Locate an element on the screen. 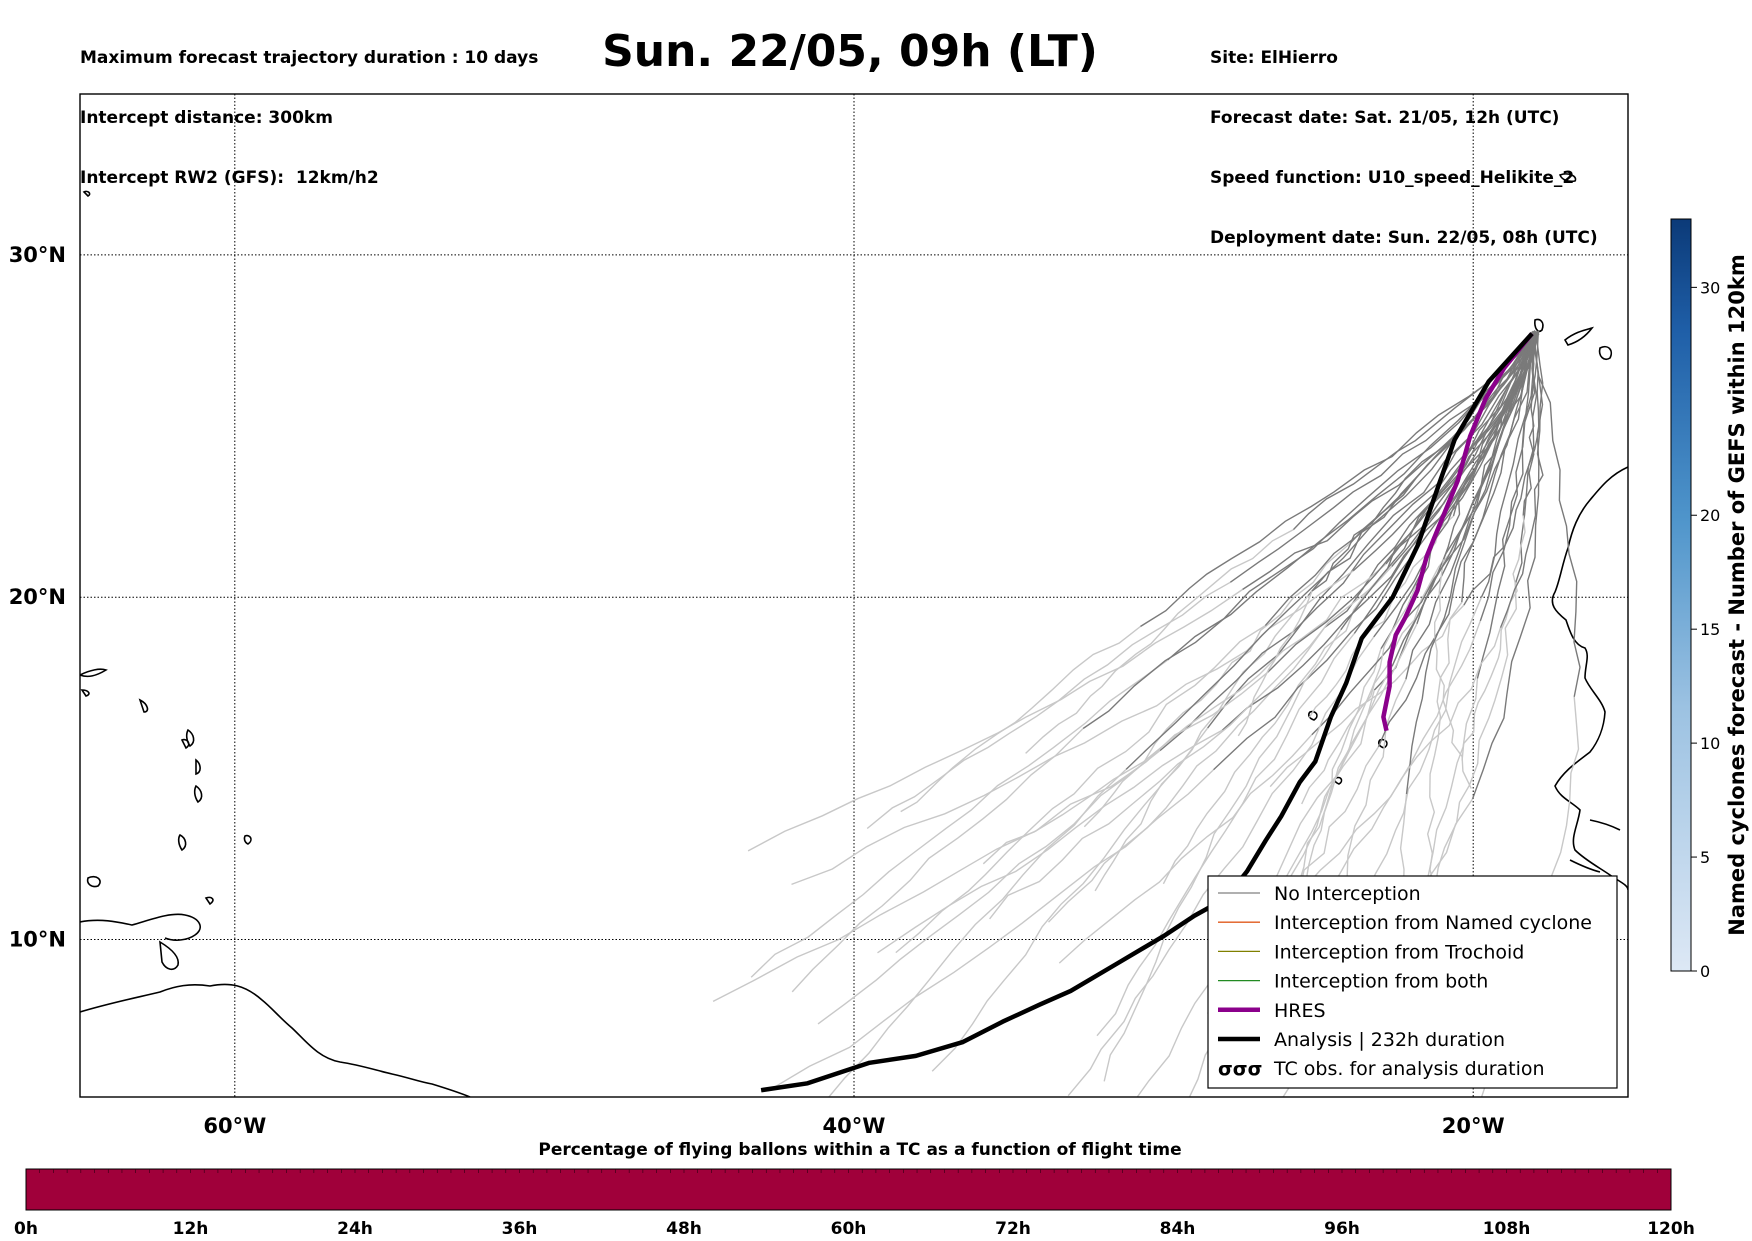  tc-obs-symbol-icon: σσσ is located at coordinates (1240, 1069).